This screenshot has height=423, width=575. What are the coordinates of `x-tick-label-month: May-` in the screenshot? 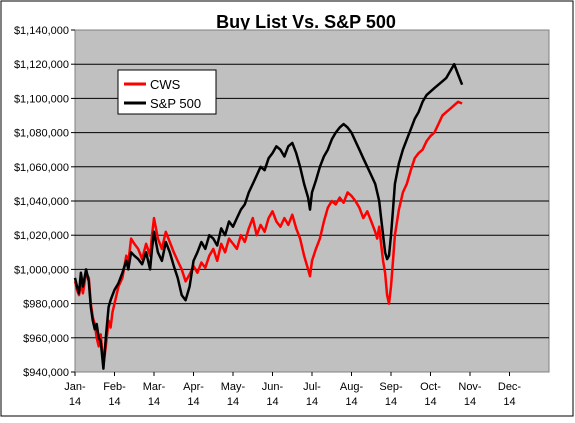 It's located at (233, 387).